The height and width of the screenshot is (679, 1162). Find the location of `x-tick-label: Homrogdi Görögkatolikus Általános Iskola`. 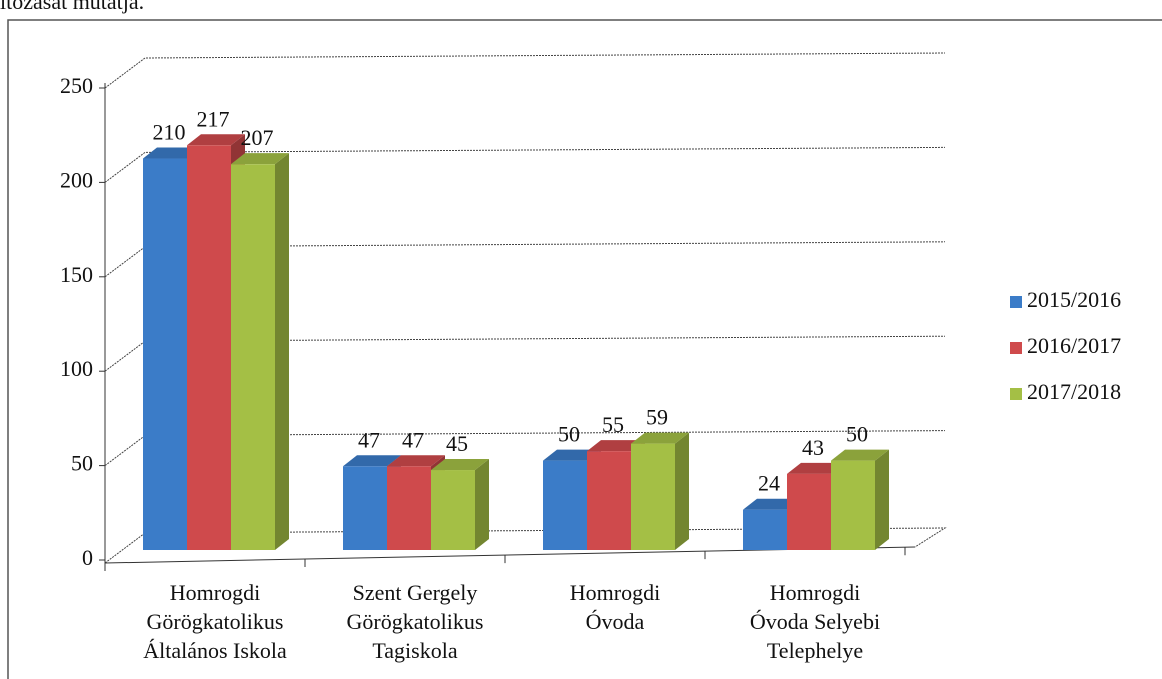

x-tick-label: Homrogdi Görögkatolikus Általános Iskola is located at coordinates (215, 621).